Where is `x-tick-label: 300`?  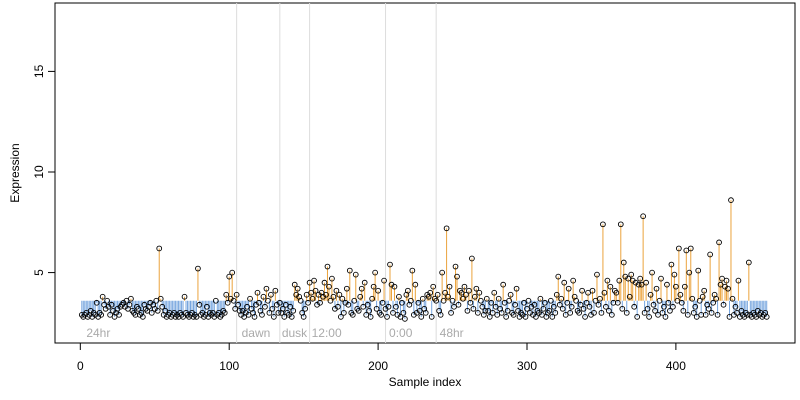
x-tick-label: 300 is located at coordinates (527, 366).